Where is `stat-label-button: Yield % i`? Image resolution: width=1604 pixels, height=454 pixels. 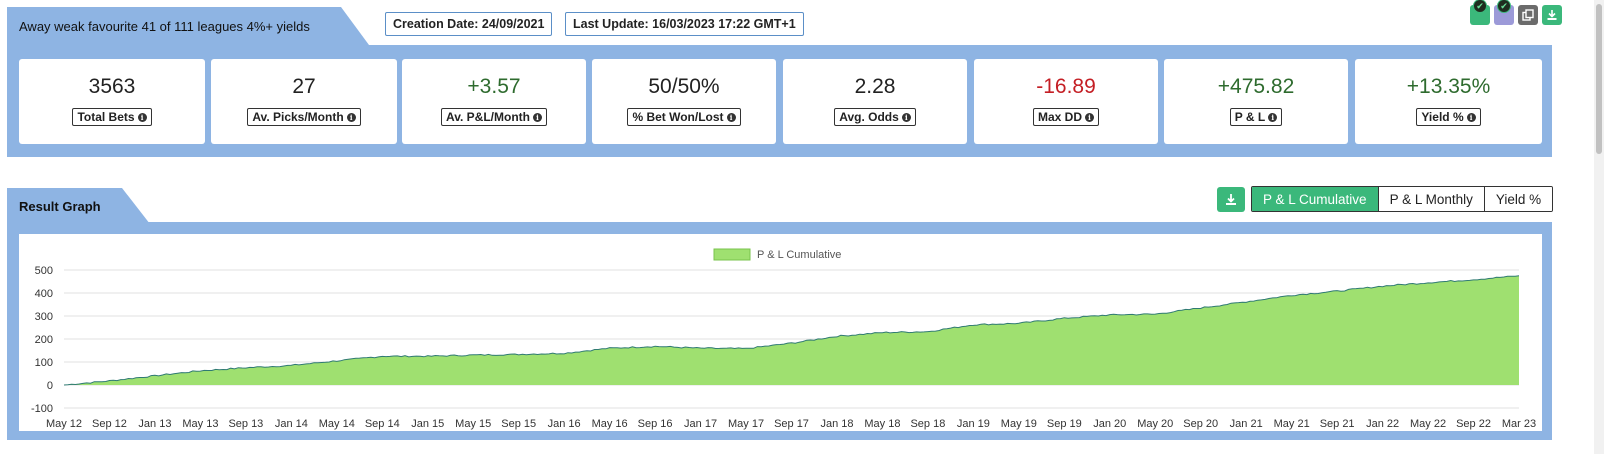
stat-label-button: Yield % i is located at coordinates (1448, 117).